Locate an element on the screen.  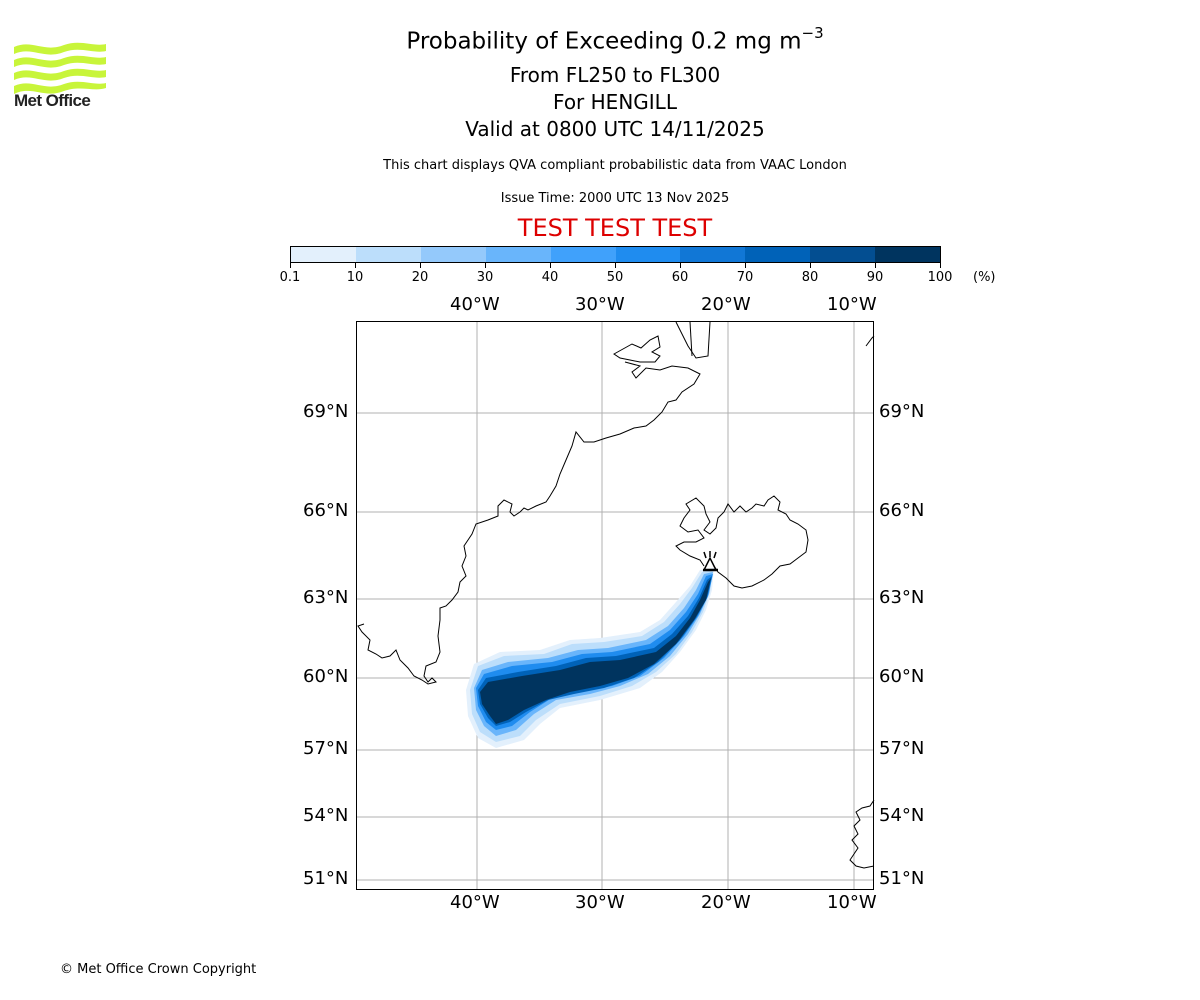
lon-tick-label-top: 40°W is located at coordinates (475, 304).